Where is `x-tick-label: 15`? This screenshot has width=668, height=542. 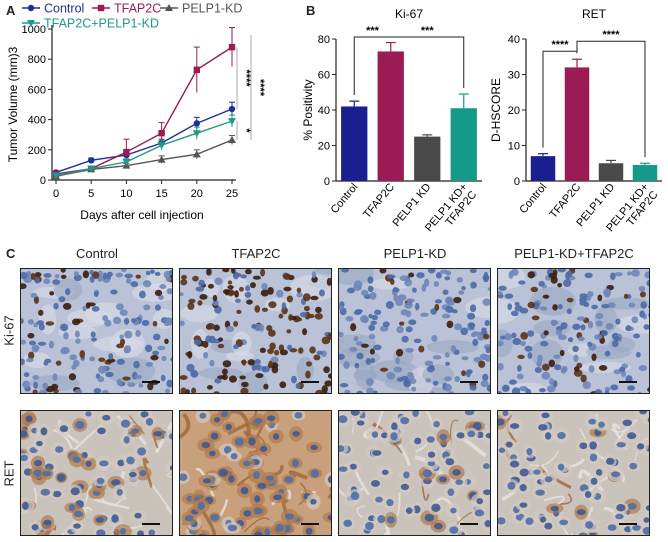 x-tick-label: 15 is located at coordinates (161, 194).